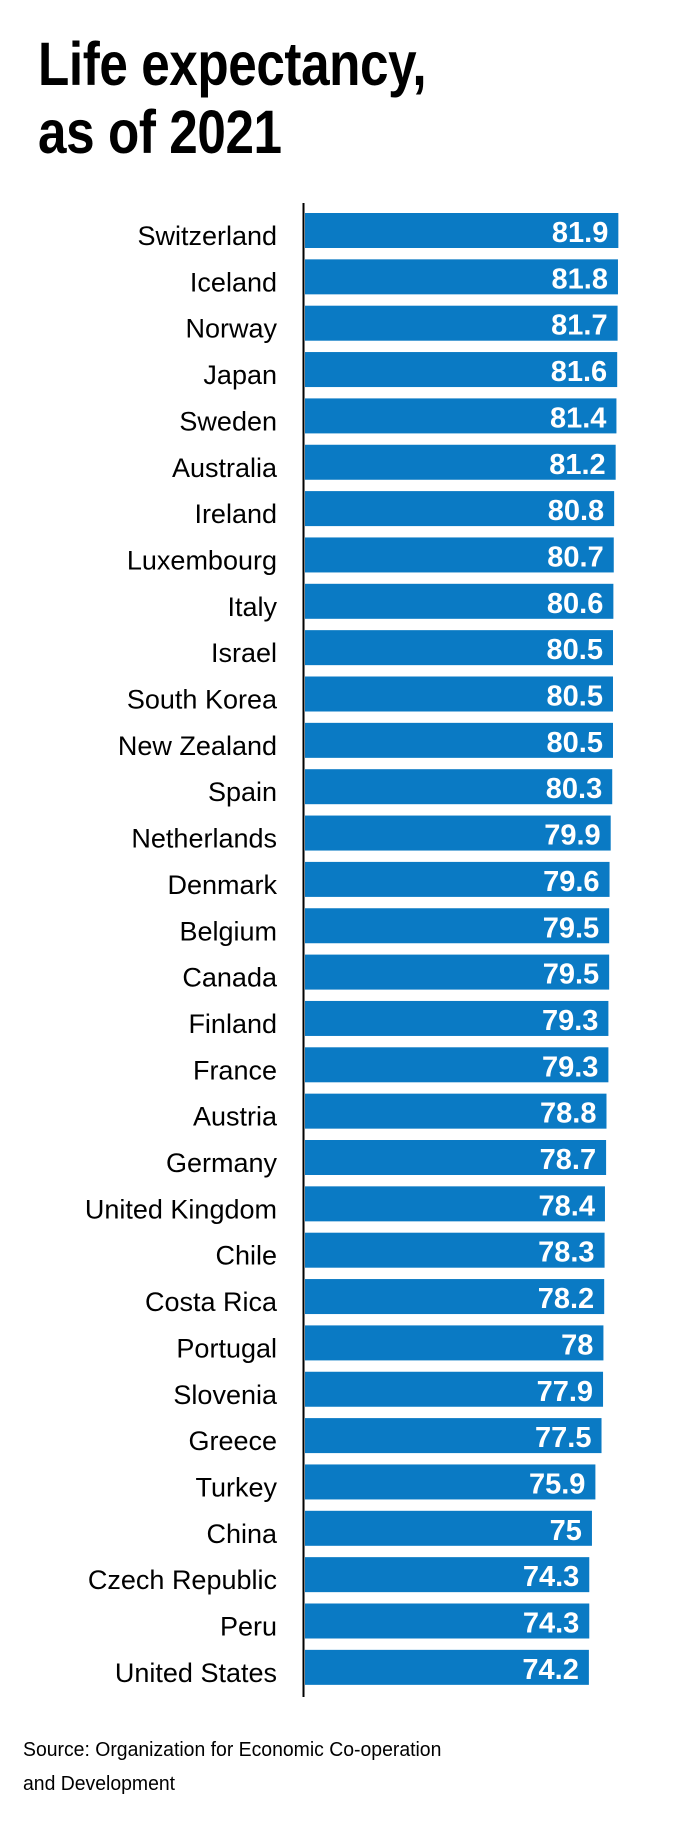 The width and height of the screenshot is (677, 1827). What do you see at coordinates (575, 697) in the screenshot?
I see `value-label: 80.5` at bounding box center [575, 697].